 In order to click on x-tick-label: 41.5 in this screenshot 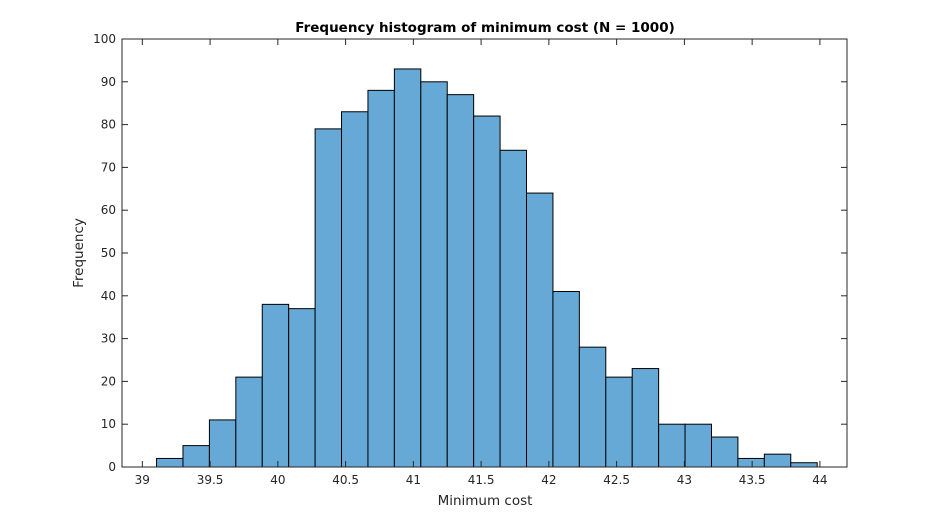, I will do `click(481, 480)`.